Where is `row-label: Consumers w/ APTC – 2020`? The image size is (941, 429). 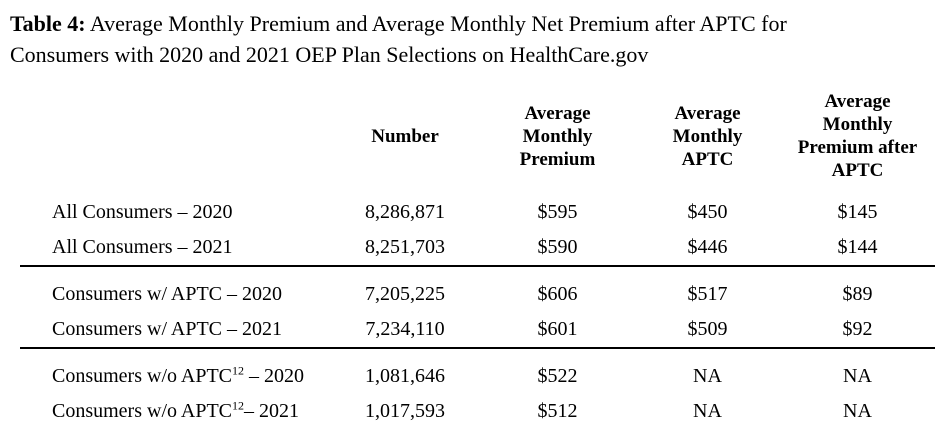 row-label: Consumers w/ APTC – 2020 is located at coordinates (175, 289).